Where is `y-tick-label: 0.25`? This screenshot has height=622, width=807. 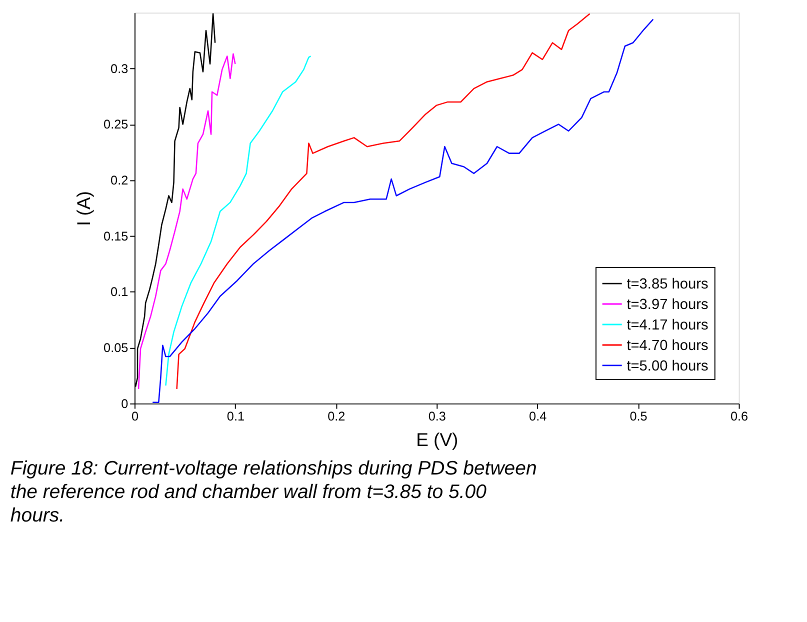 y-tick-label: 0.25 is located at coordinates (116, 125).